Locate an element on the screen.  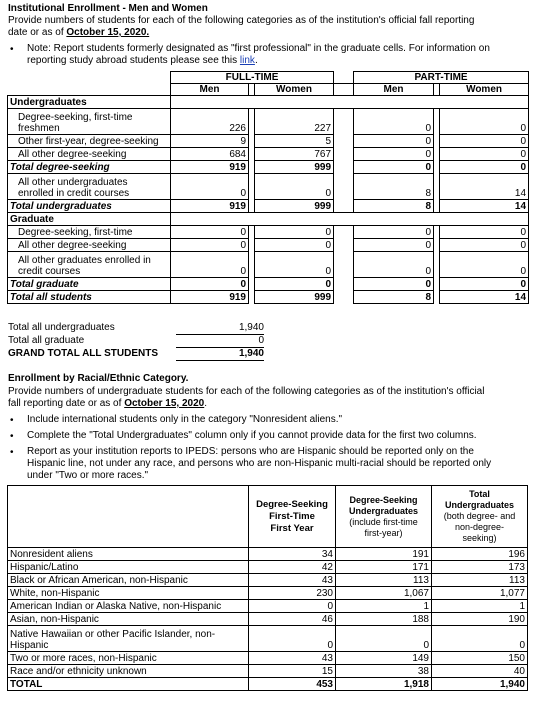
value-cell: 42 is located at coordinates (292, 567).